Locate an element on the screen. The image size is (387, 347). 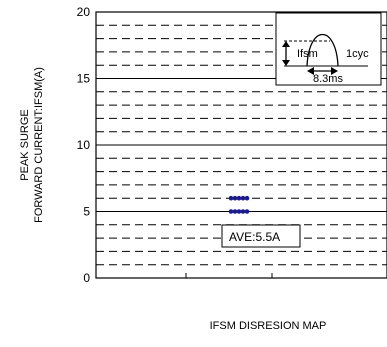
inset-width-label: 8.3ms is located at coordinates (328, 79).